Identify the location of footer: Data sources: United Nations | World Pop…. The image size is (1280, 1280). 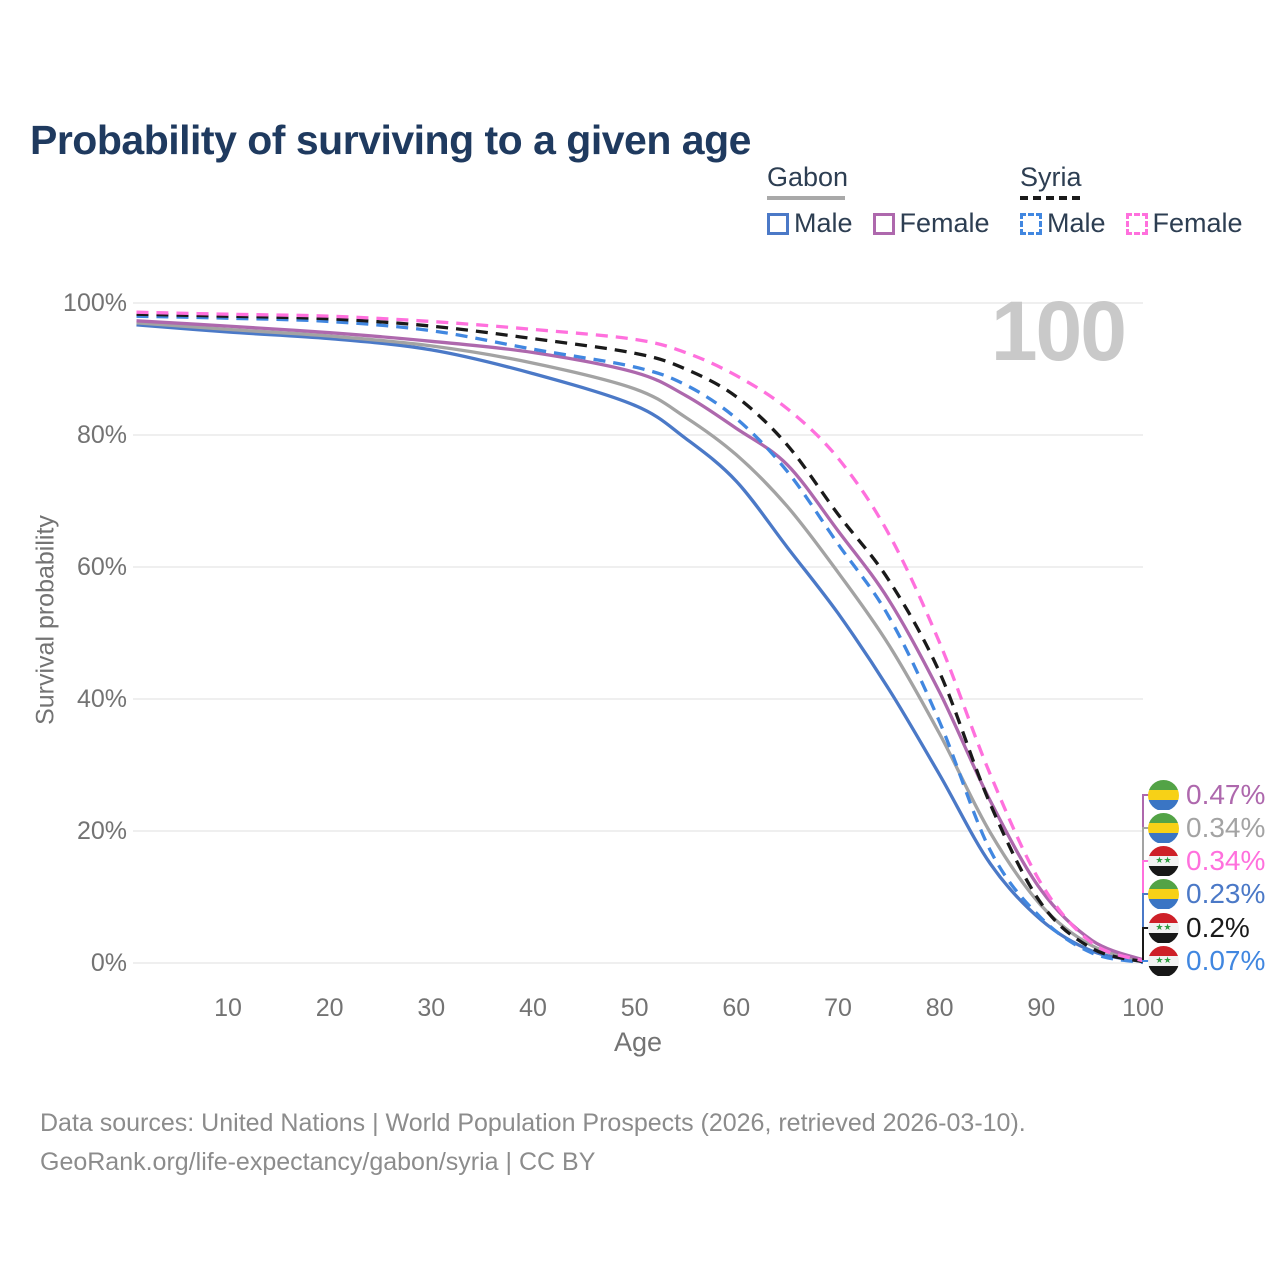
(533, 1143).